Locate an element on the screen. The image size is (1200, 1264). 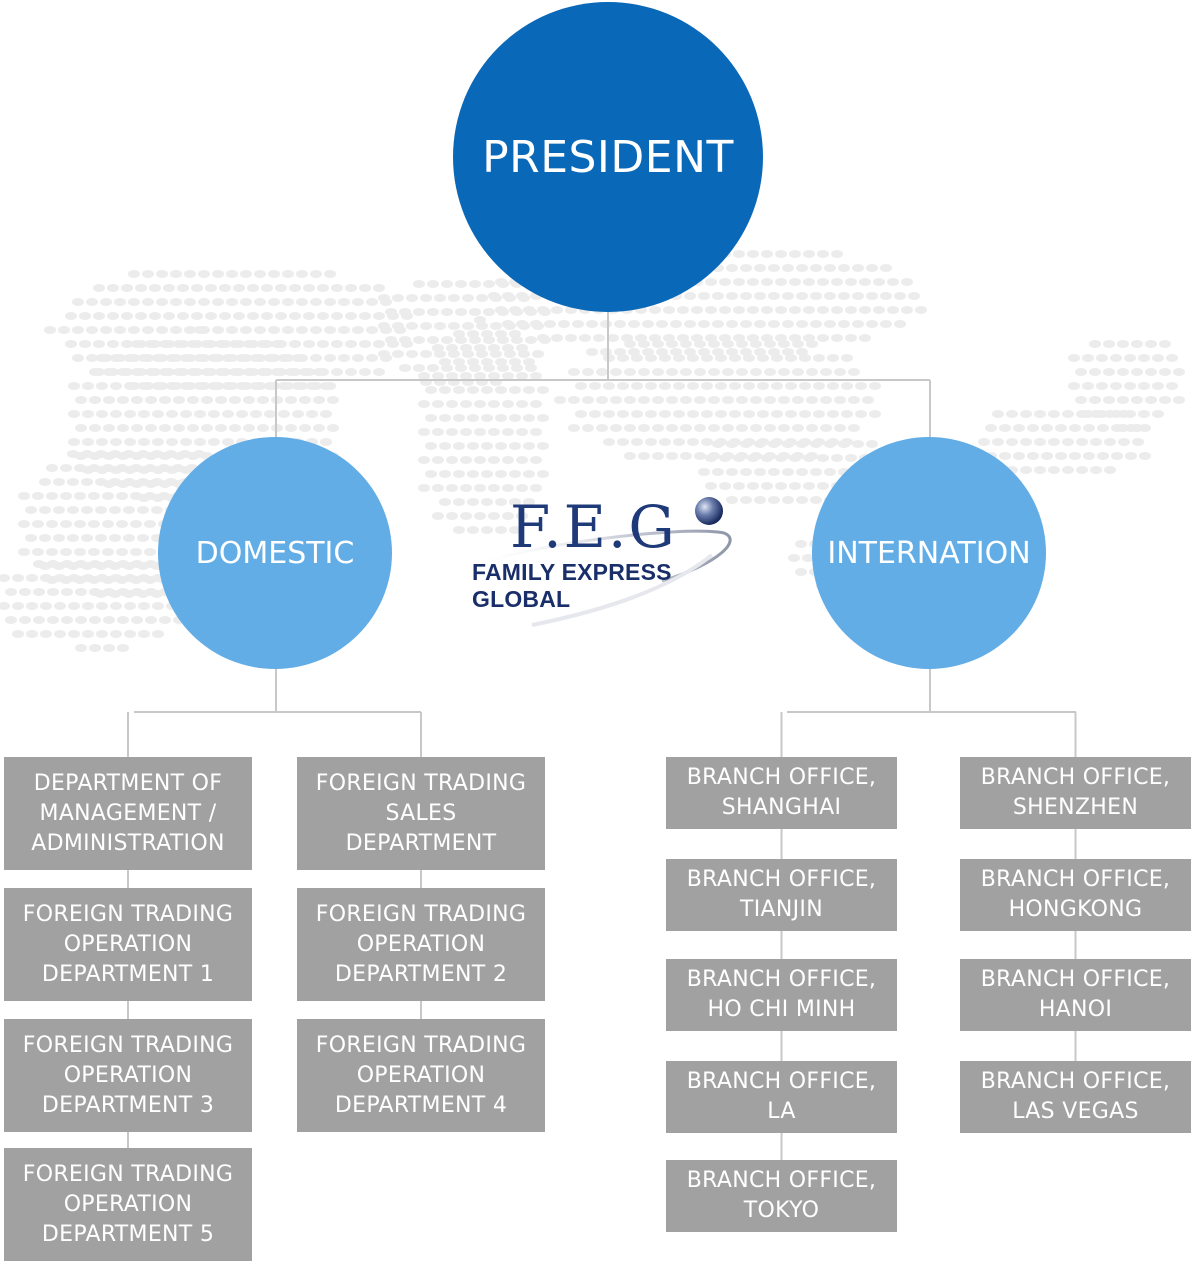
logo-tagline: FAMILY EXPRESS GLOBAL is located at coordinates (572, 585).